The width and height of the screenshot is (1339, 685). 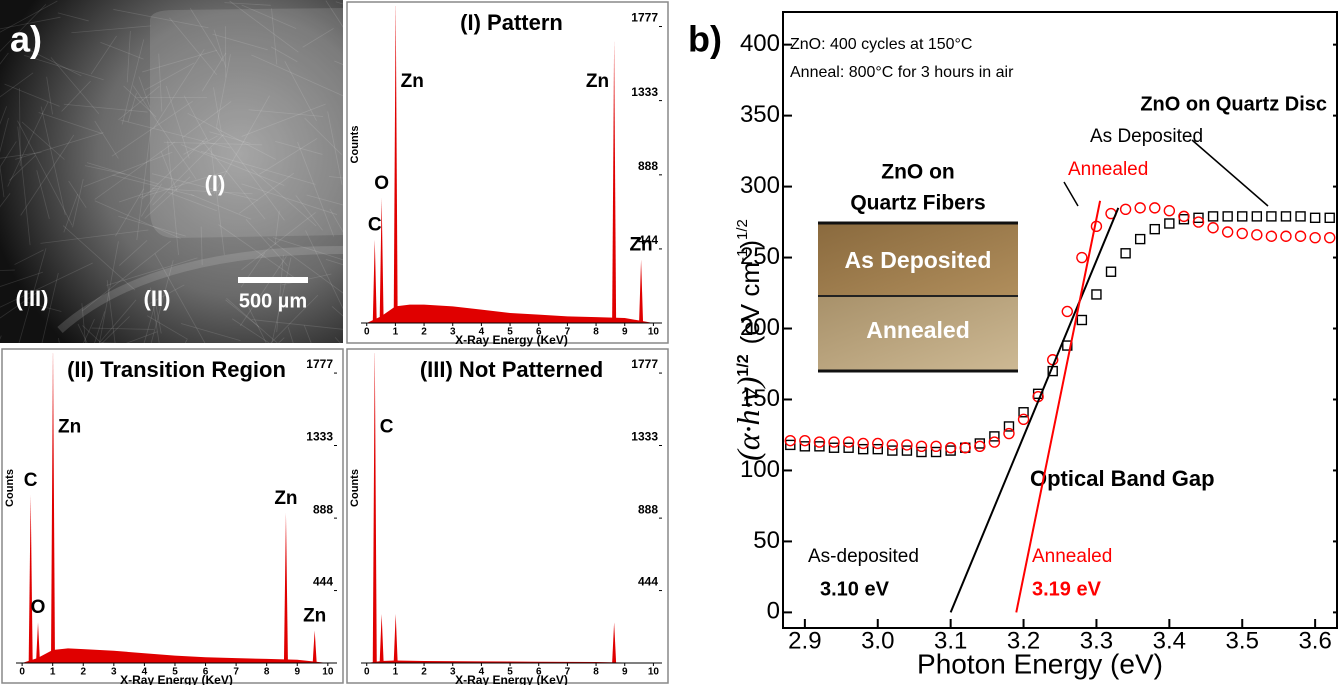 I want to click on peak-label: C, so click(x=387, y=426).